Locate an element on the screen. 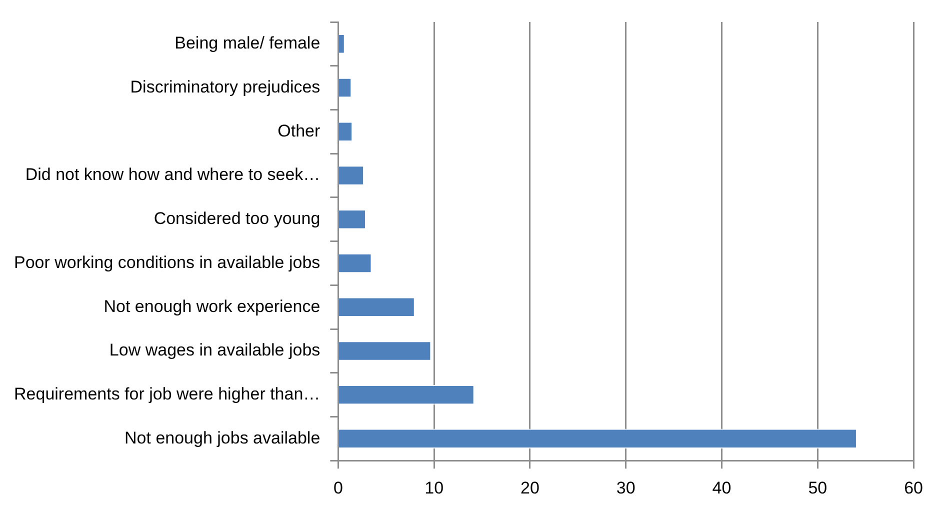 The width and height of the screenshot is (933, 511). y-tick-label: Not enough work experience is located at coordinates (212, 306).